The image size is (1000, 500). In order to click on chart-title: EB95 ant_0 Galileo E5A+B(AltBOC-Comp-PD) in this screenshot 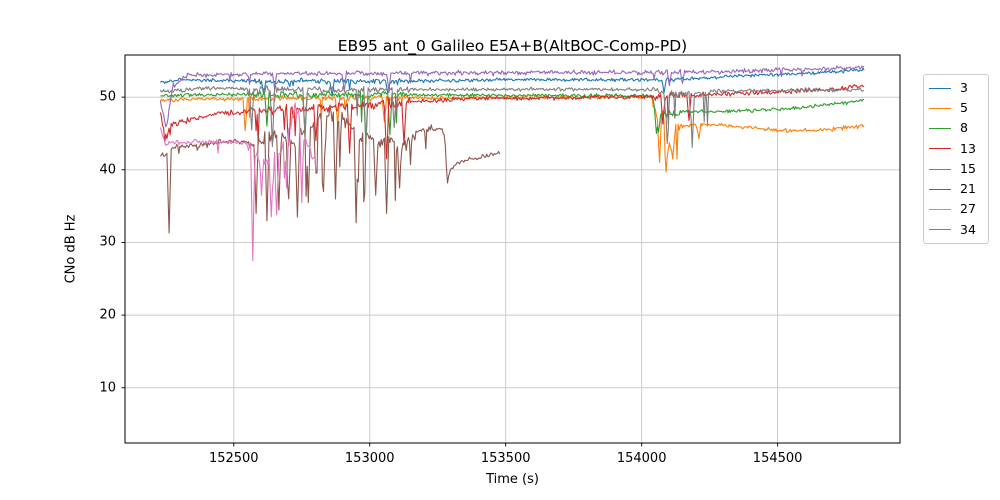, I will do `click(512, 46)`.